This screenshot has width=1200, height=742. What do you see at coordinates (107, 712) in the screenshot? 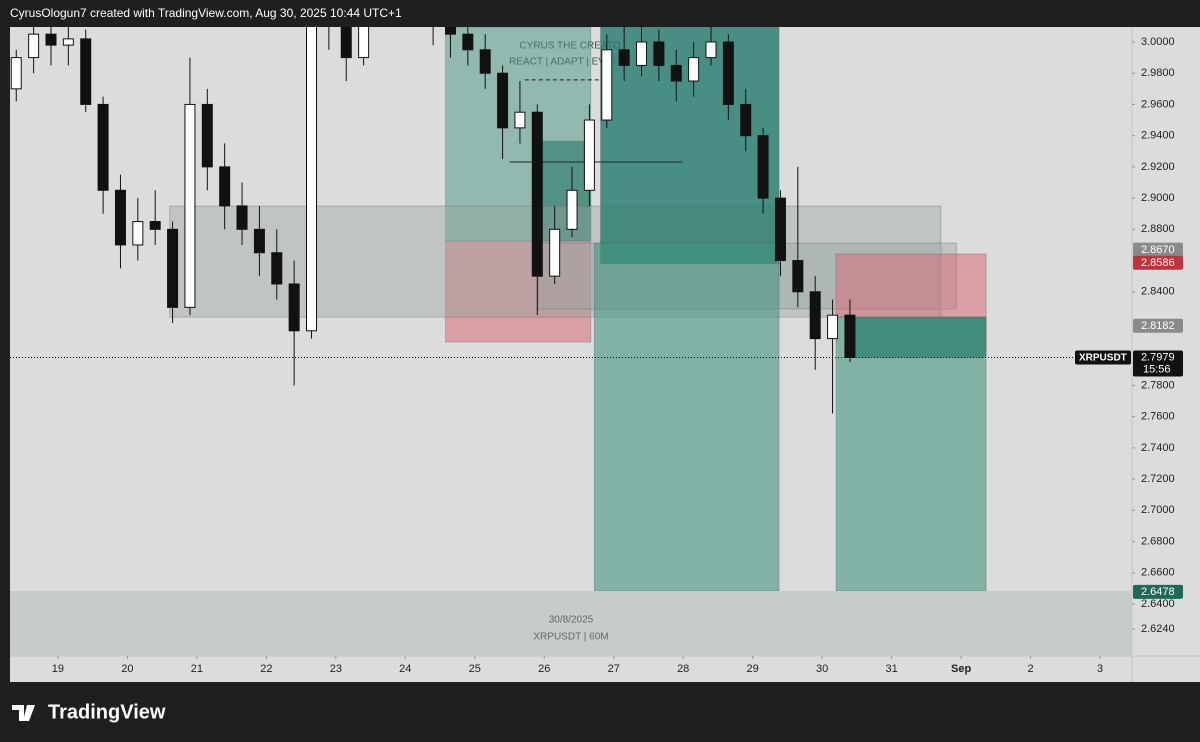
I see `logo: TradingView` at bounding box center [107, 712].